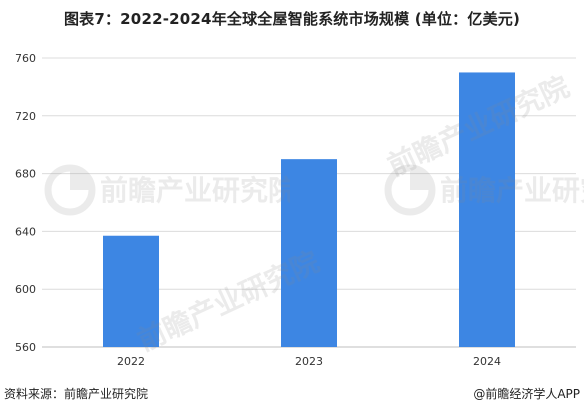  Describe the element at coordinates (487, 209) in the screenshot. I see `bar-2024` at that location.